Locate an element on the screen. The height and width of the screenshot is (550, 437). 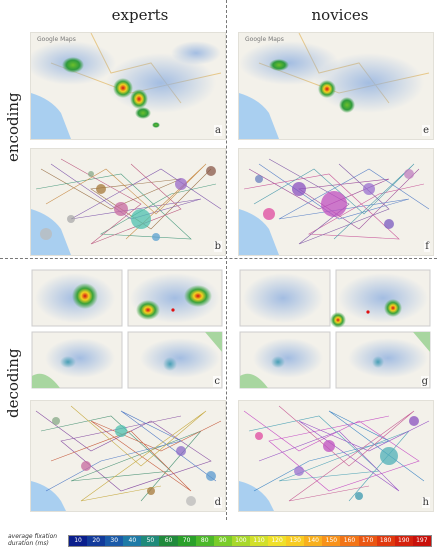
panel-label-e: e is located at coordinates (426, 130).